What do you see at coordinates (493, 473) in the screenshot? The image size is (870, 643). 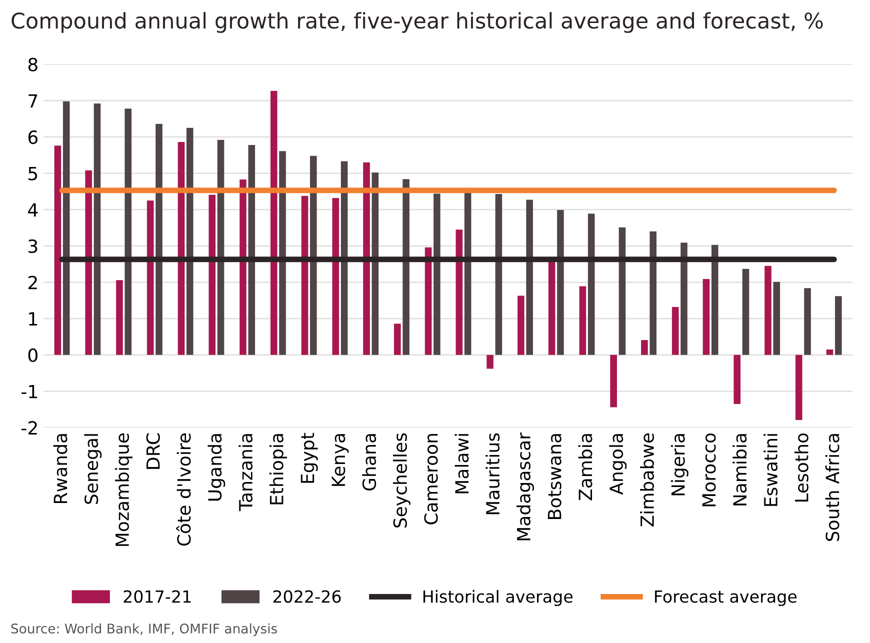 I see `x-tick-label: Mauritius` at bounding box center [493, 473].